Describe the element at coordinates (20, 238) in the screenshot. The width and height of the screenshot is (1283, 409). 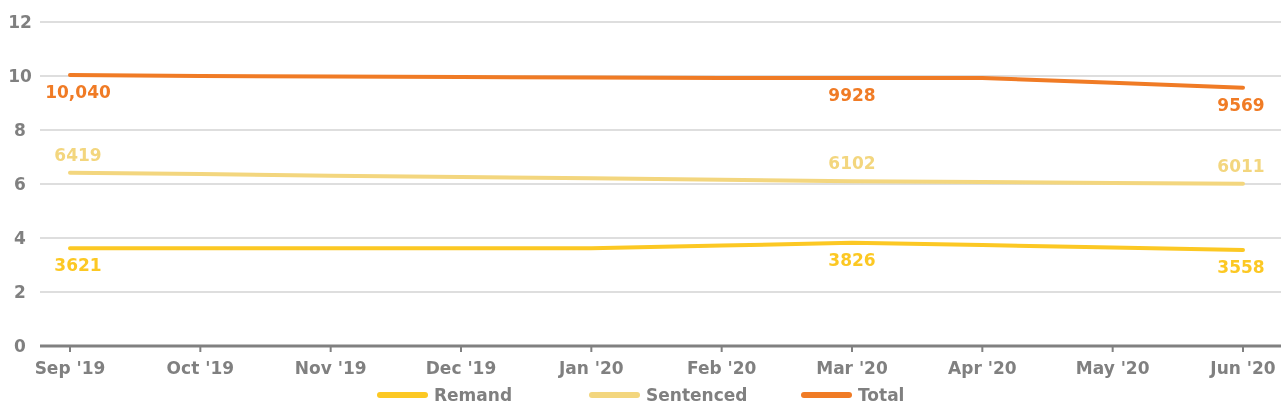
I see `y-tick-label: 4` at that location.